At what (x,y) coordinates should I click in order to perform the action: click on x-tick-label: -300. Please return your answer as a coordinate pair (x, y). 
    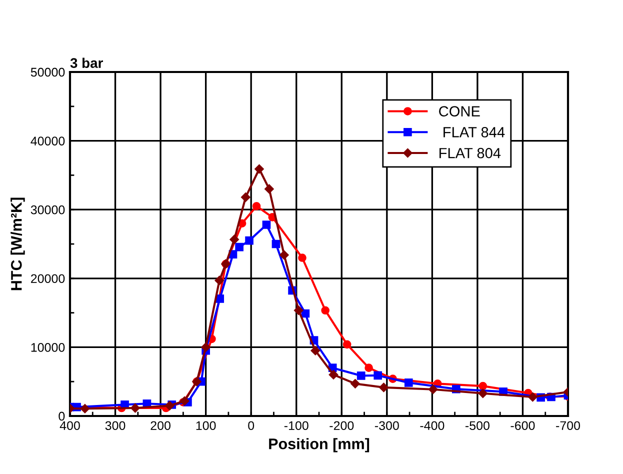
    Looking at the image, I should click on (386, 425).